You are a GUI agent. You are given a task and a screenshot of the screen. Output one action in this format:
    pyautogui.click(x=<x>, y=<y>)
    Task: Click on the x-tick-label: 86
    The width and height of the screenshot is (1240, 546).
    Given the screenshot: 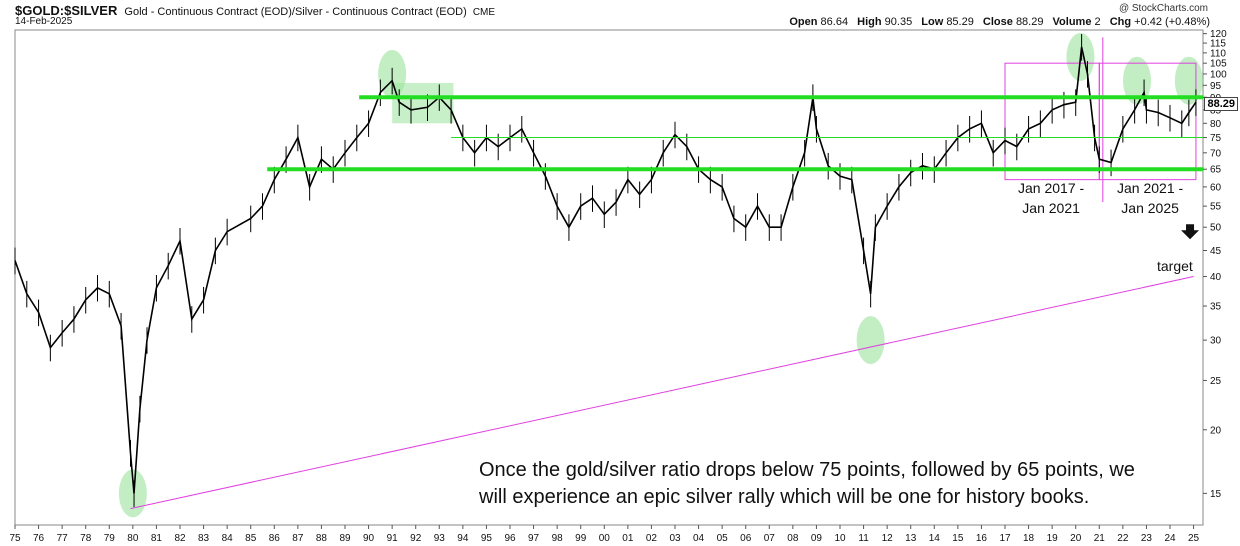 What is the action you would take?
    pyautogui.click(x=275, y=538)
    